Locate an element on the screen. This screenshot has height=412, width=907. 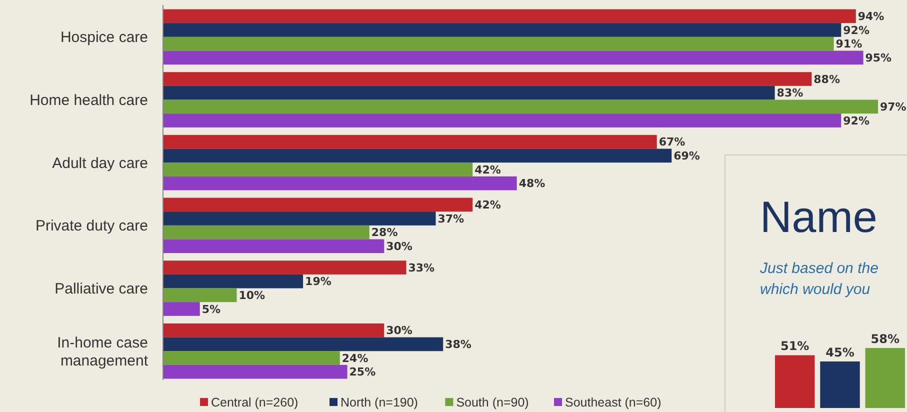
legend-label: South (n=90) is located at coordinates (492, 402).